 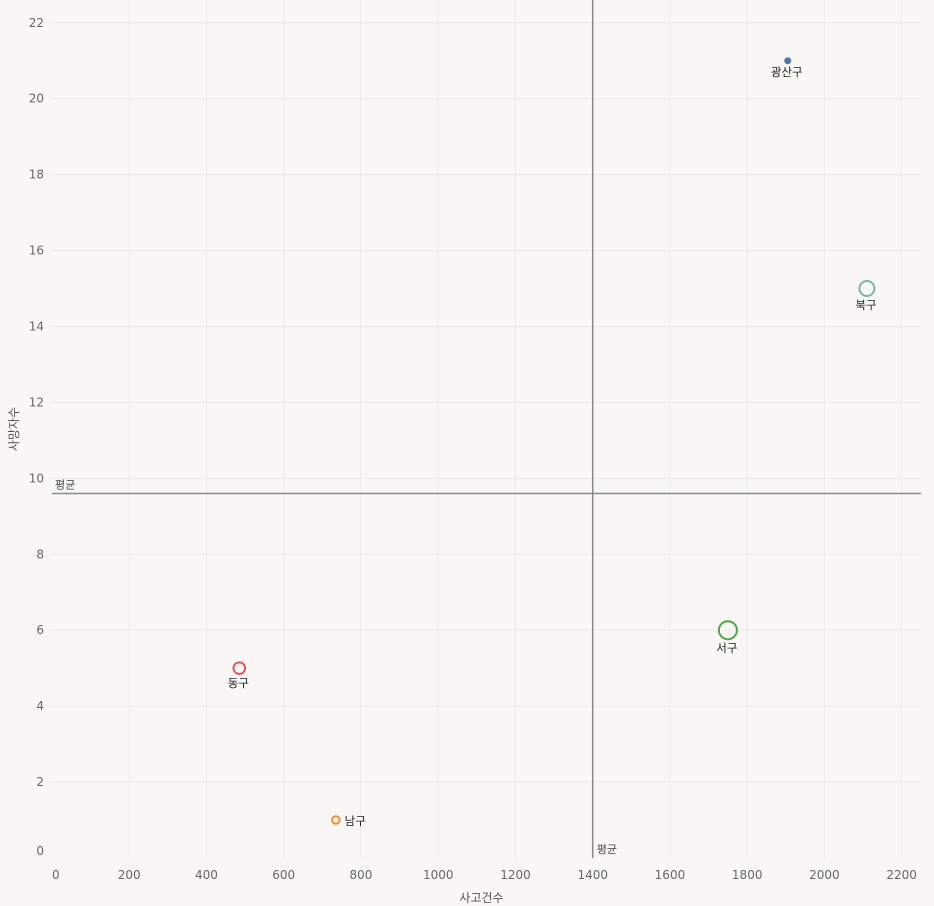 I want to click on y-axis-title: 사망자수, so click(x=14, y=429).